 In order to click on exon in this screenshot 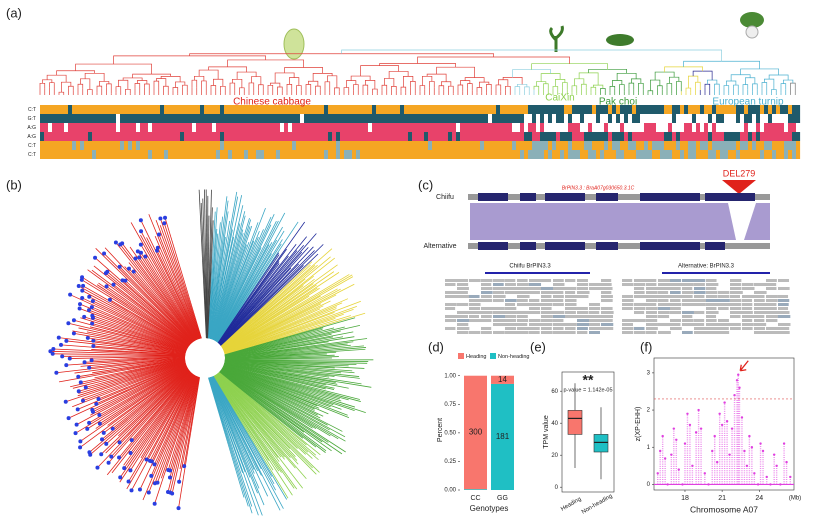, I will do `click(607, 246)`.